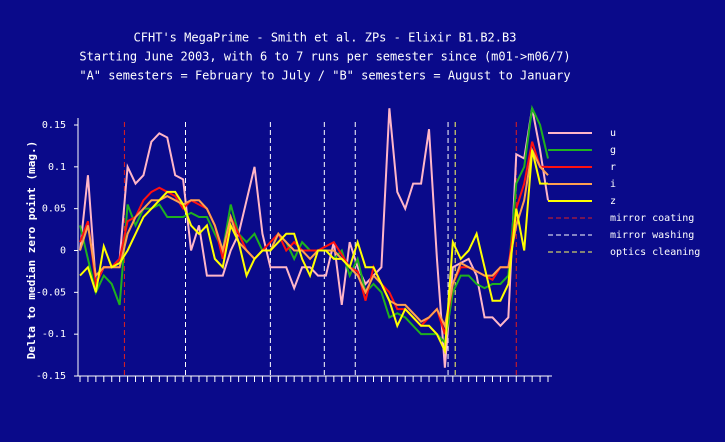 The width and height of the screenshot is (725, 442). I want to click on legend-label: u, so click(613, 133).